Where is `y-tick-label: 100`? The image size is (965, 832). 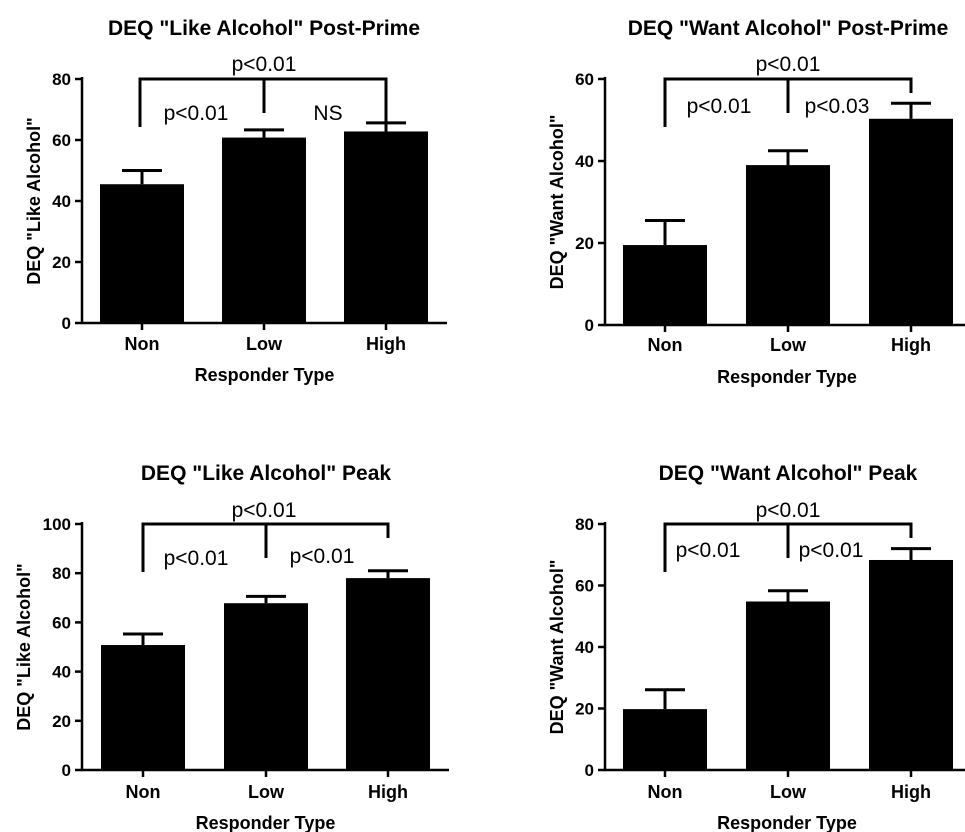
y-tick-label: 100 is located at coordinates (57, 524).